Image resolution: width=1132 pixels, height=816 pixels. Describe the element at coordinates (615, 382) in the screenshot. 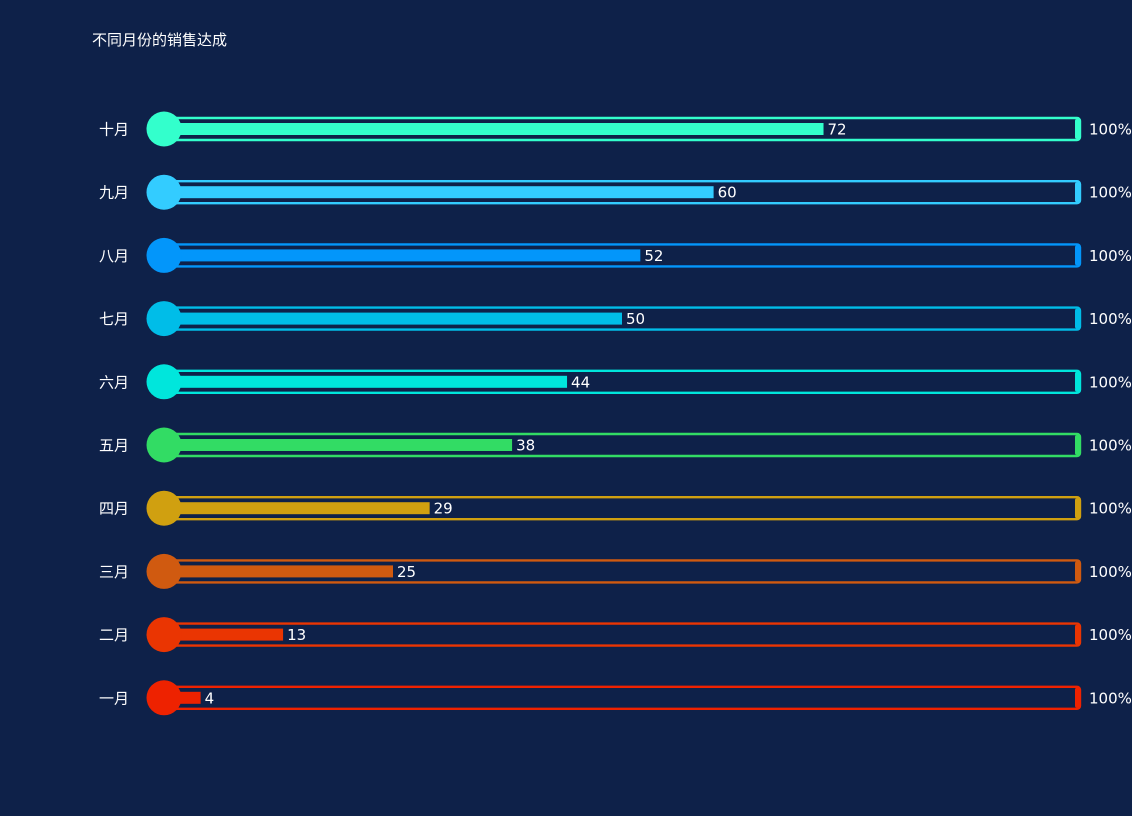

I see `bar-row: 六月 44 100%` at that location.